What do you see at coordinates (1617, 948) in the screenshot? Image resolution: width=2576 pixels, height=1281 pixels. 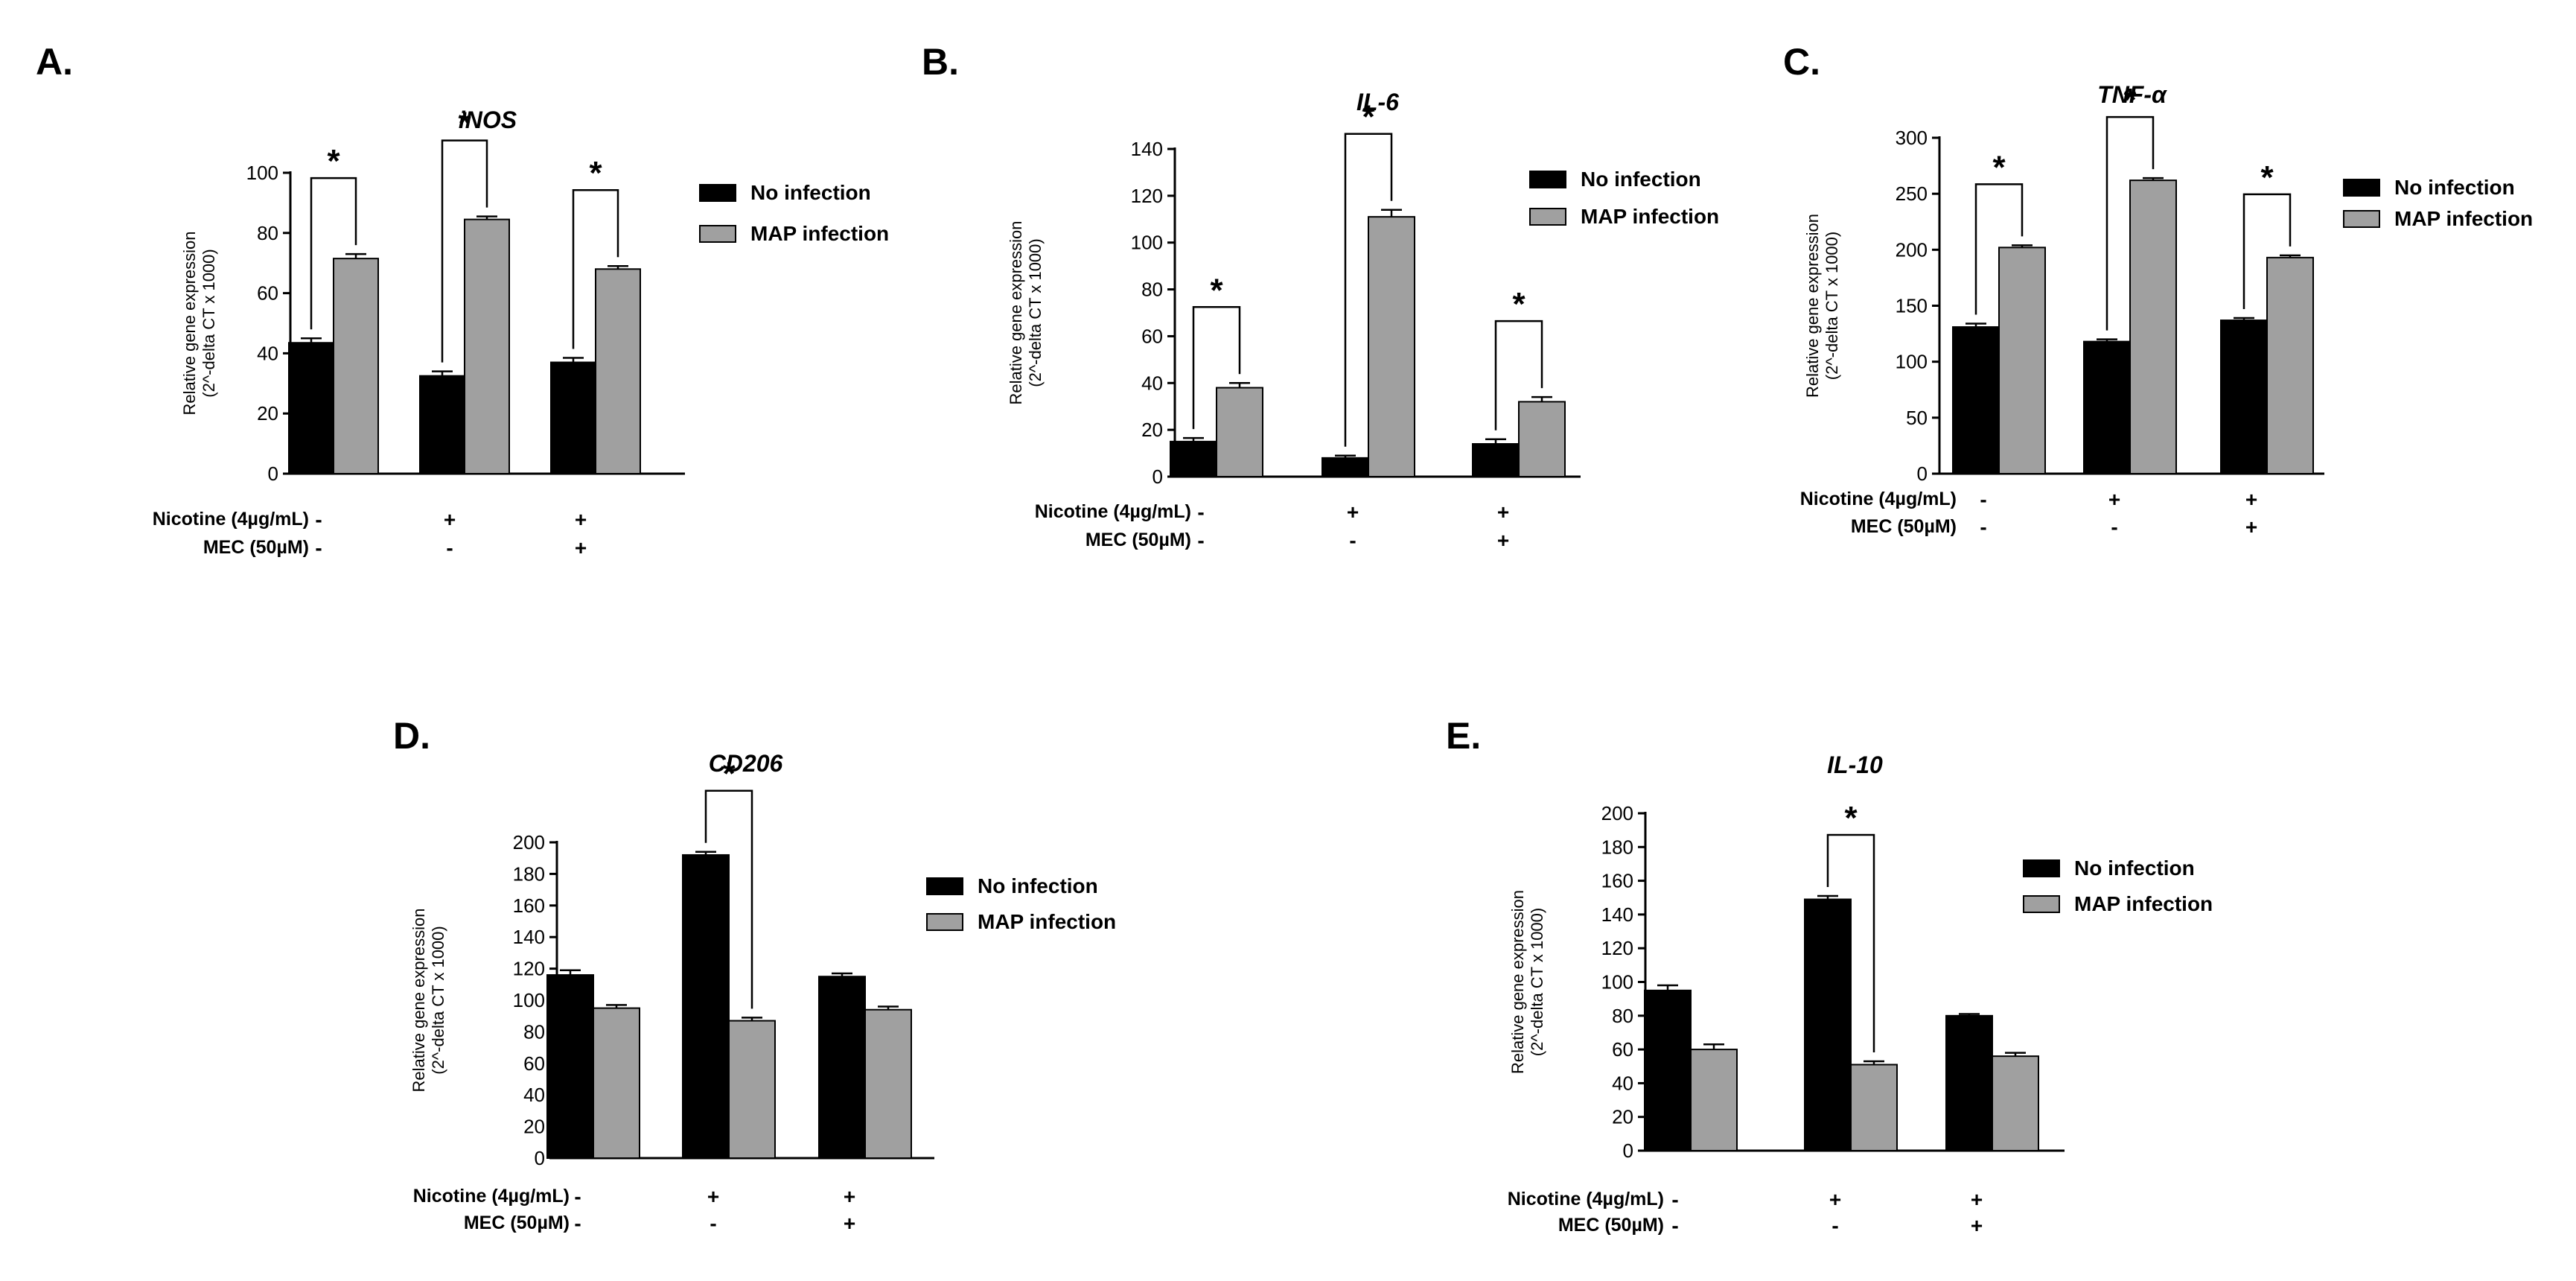 I see `y-tick-label: 120` at bounding box center [1617, 948].